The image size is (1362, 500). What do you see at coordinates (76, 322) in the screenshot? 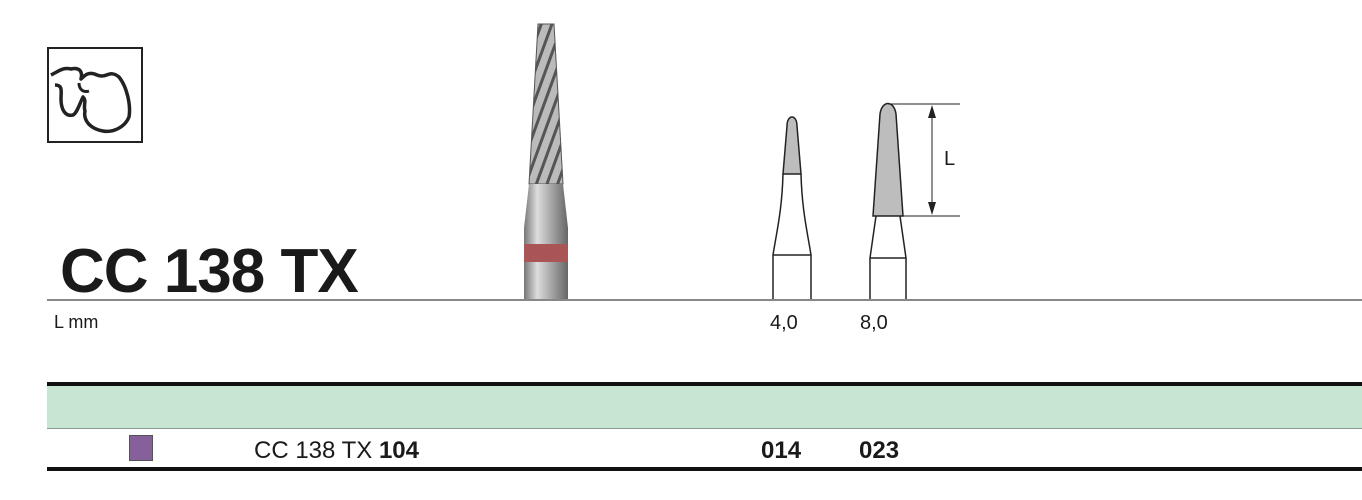
I see `length-unit-label: L mm` at bounding box center [76, 322].